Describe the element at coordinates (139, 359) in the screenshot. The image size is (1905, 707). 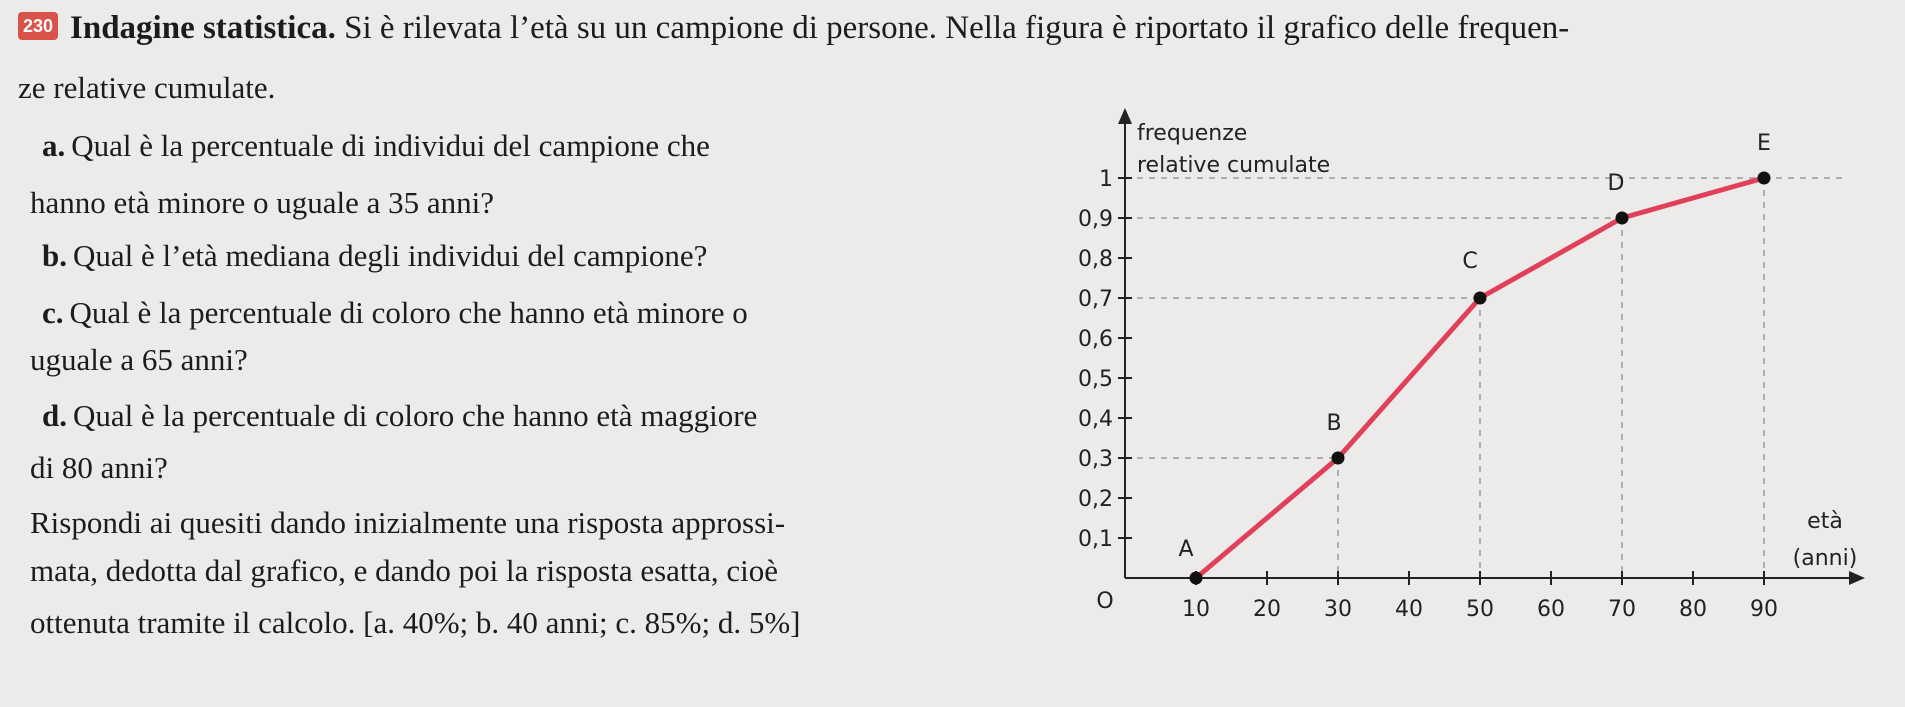
I see `question-c-line-2: uguale a 65 anni?` at that location.